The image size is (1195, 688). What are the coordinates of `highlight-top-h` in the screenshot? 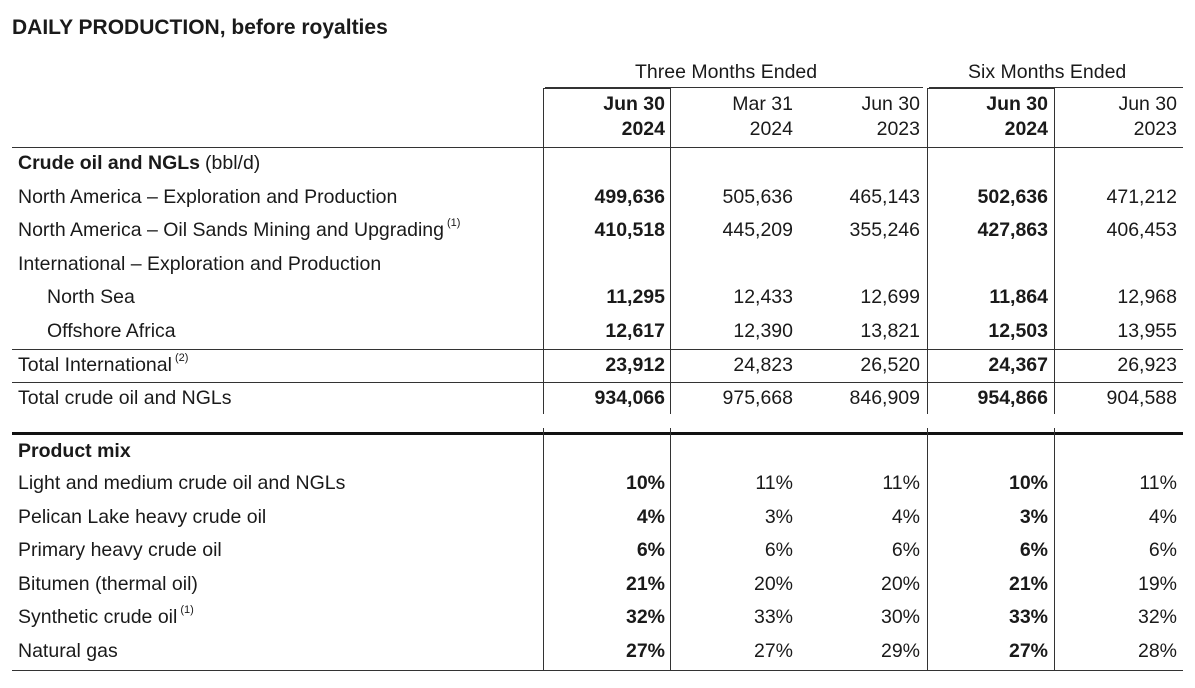 It's located at (991, 88).